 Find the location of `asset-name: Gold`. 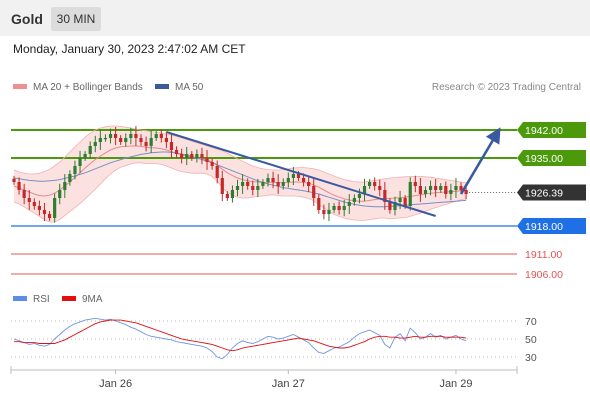

asset-name: Gold is located at coordinates (27, 19).